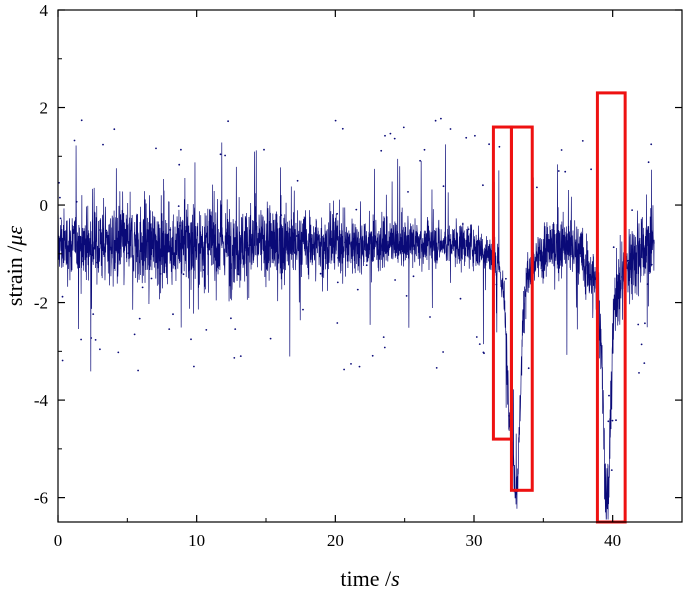 The image size is (699, 596). What do you see at coordinates (14, 236) in the screenshot?
I see `y-axis-title-unit: με` at bounding box center [14, 236].